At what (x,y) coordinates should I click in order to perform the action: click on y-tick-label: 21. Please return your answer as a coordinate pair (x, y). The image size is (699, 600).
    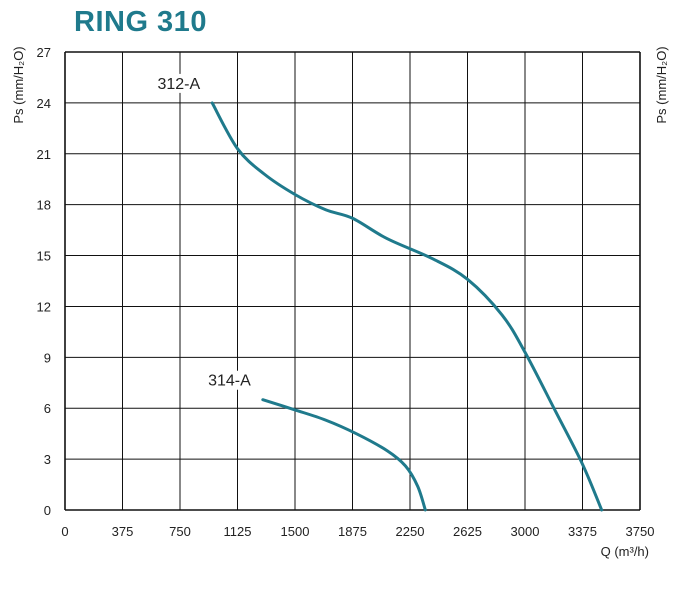
    Looking at the image, I should click on (44, 154).